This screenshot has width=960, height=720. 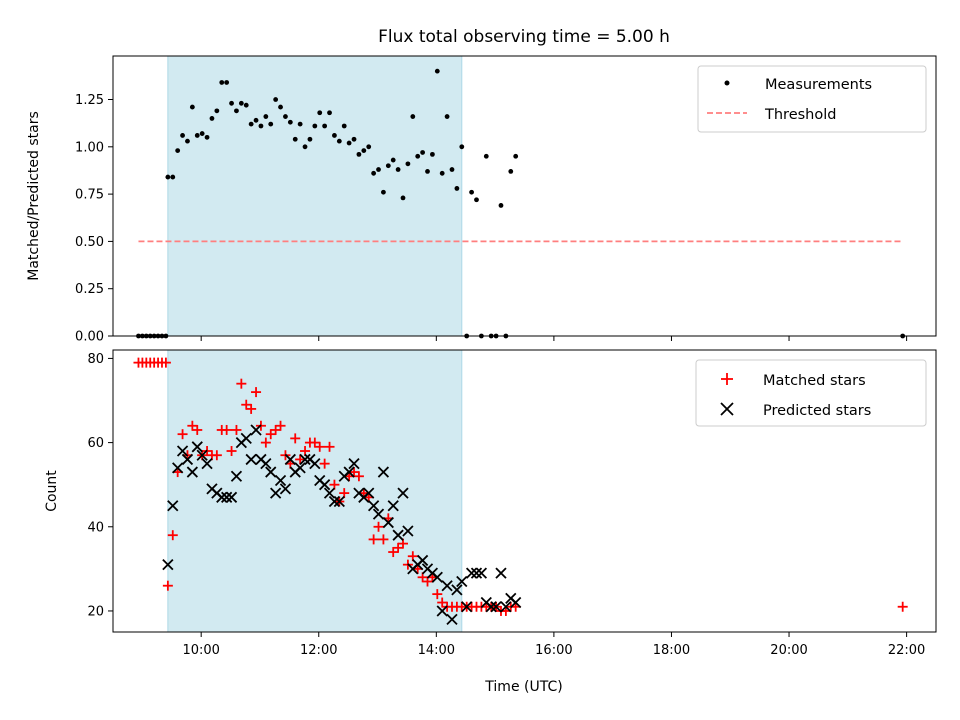 I want to click on x-tick-label: 14:00, so click(x=436, y=650).